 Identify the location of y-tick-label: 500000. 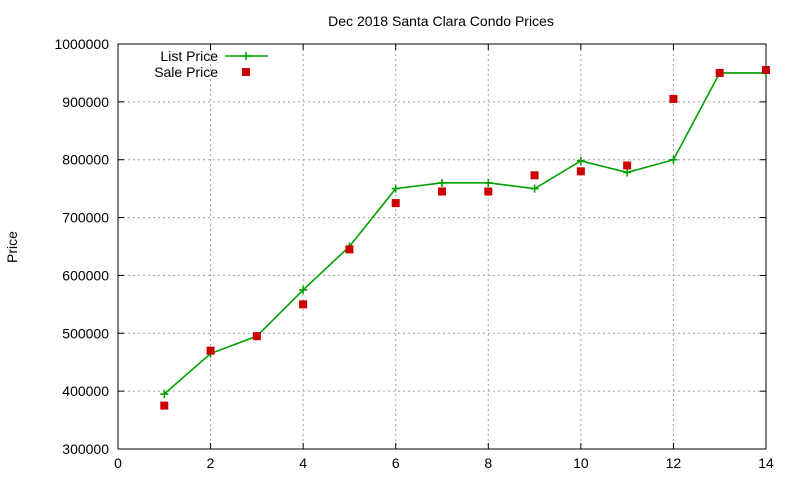
(85, 333).